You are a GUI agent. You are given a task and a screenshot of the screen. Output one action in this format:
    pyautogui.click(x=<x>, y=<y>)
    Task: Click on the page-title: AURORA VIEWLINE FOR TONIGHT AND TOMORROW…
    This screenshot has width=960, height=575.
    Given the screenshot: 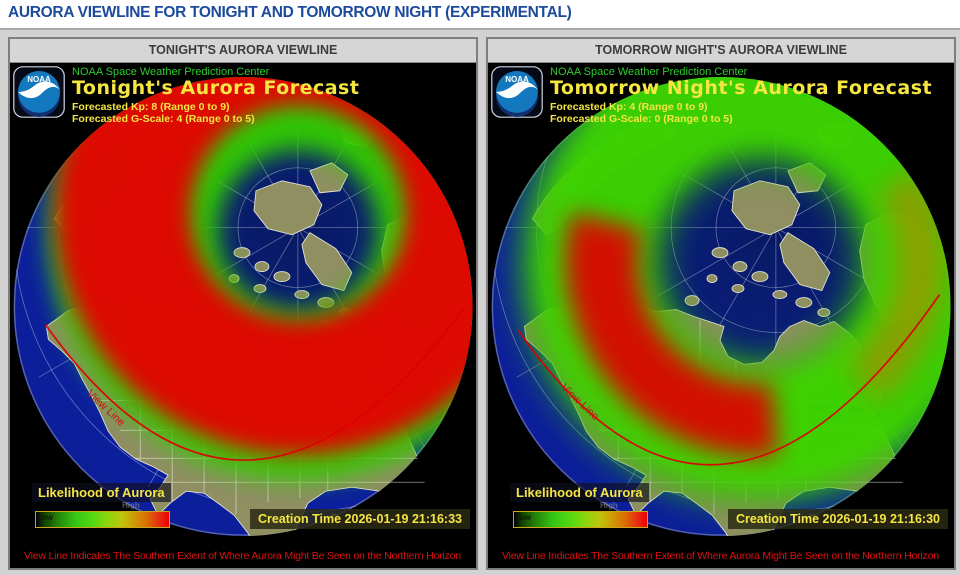 What is the action you would take?
    pyautogui.click(x=290, y=12)
    